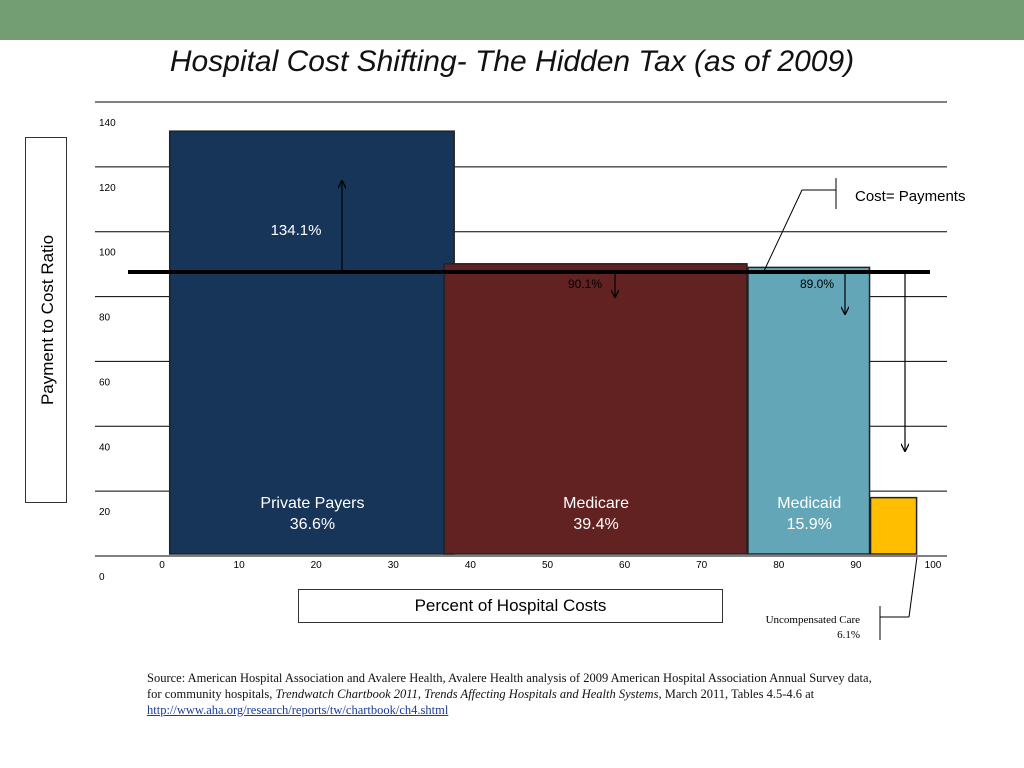 This screenshot has width=1024, height=768. What do you see at coordinates (510, 606) in the screenshot?
I see `x-axis-label: Percent of Hospital Costs` at bounding box center [510, 606].